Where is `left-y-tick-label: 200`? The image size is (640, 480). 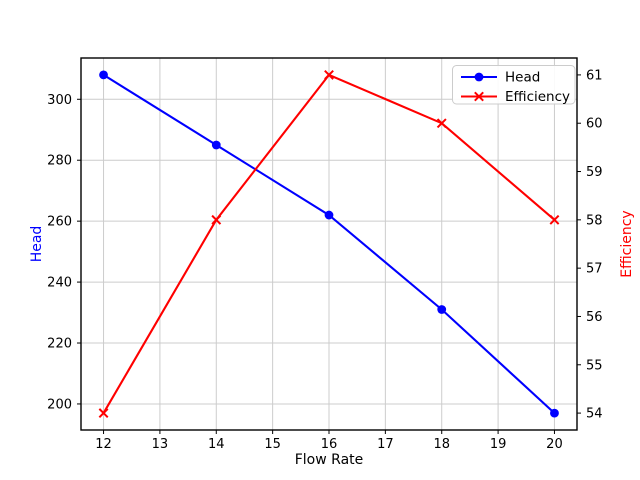
left-y-tick-label: 200 is located at coordinates (59, 404).